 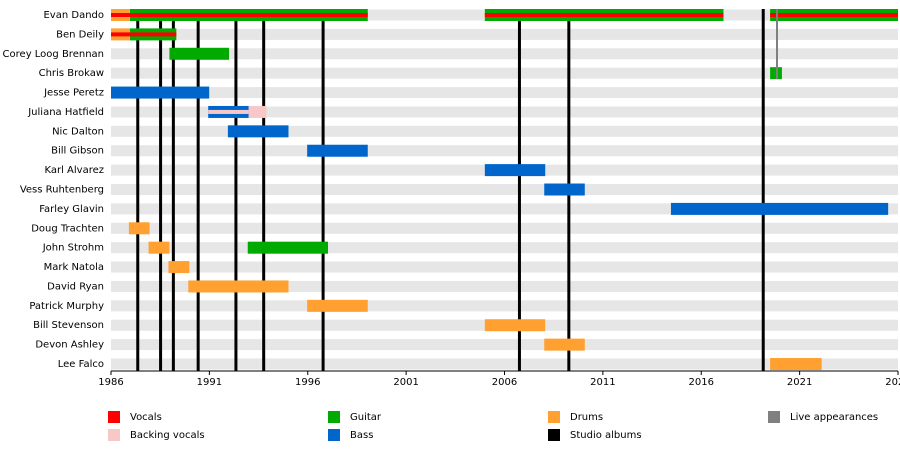 What do you see at coordinates (586, 417) in the screenshot?
I see `legend-label: Drums` at bounding box center [586, 417].